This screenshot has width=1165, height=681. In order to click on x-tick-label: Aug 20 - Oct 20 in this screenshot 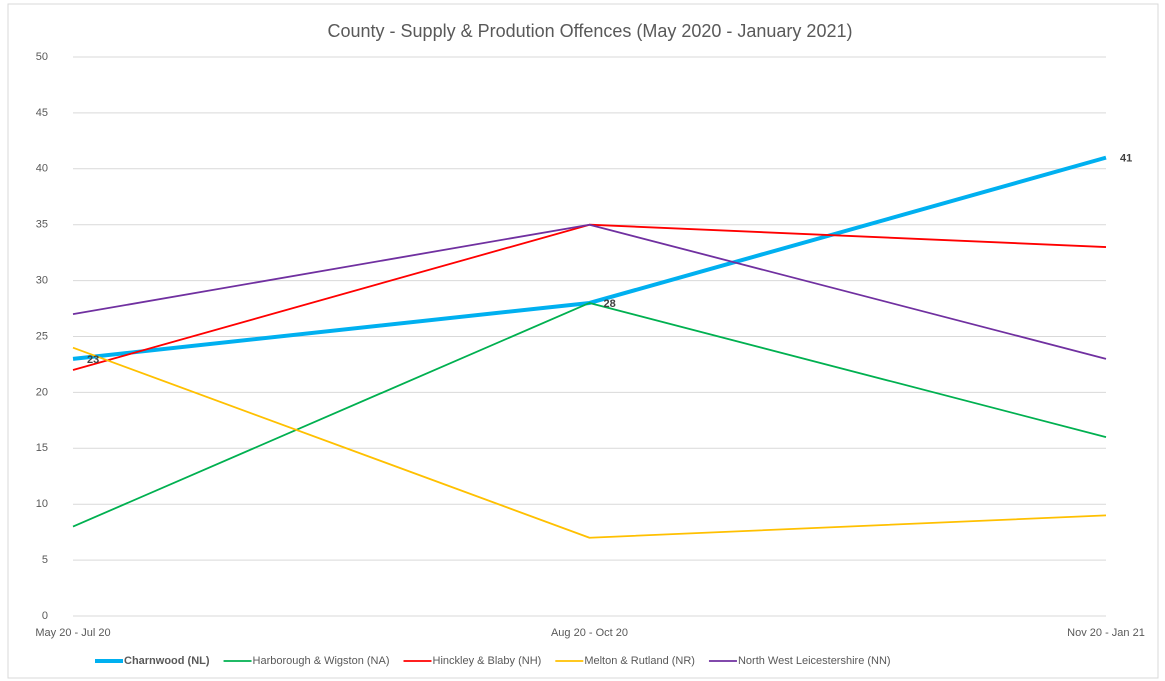, I will do `click(589, 633)`.